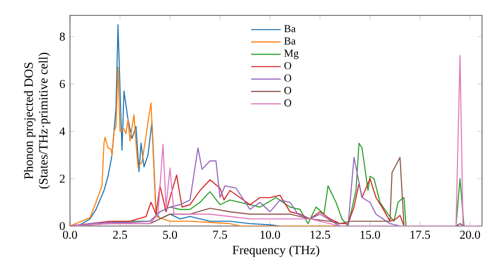 This screenshot has width=500, height=280. I want to click on y-tick-label: 0, so click(62, 226).